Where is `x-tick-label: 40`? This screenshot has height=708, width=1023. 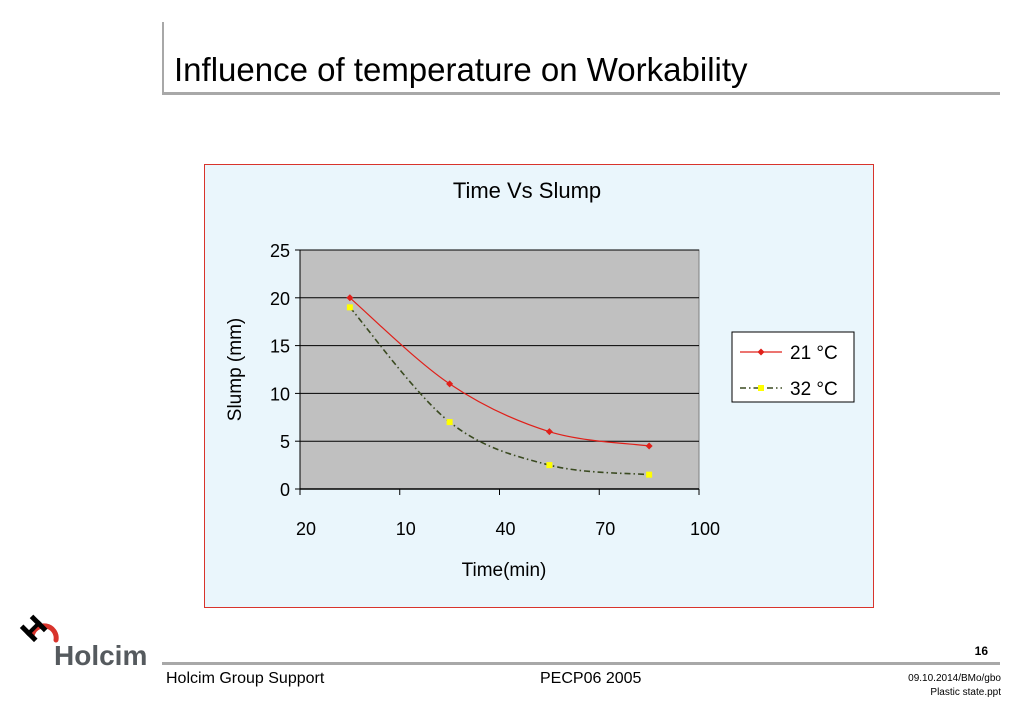 x-tick-label: 40 is located at coordinates (505, 529).